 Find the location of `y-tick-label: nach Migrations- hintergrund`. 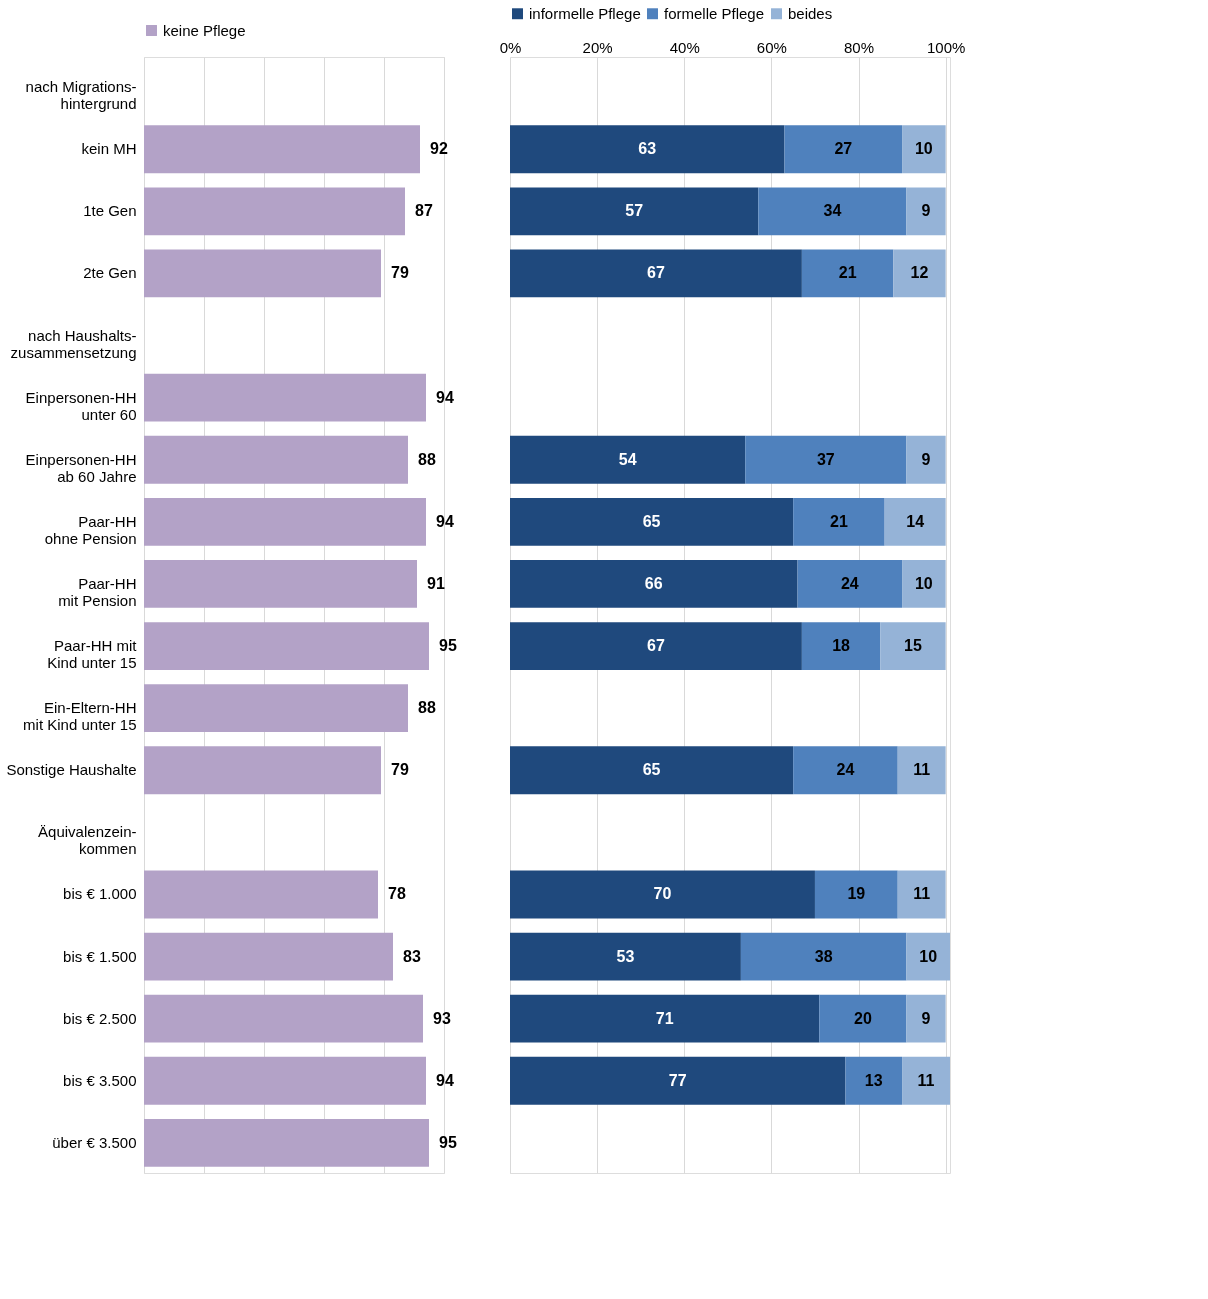

y-tick-label: nach Migrations- hintergrund is located at coordinates (81, 95).